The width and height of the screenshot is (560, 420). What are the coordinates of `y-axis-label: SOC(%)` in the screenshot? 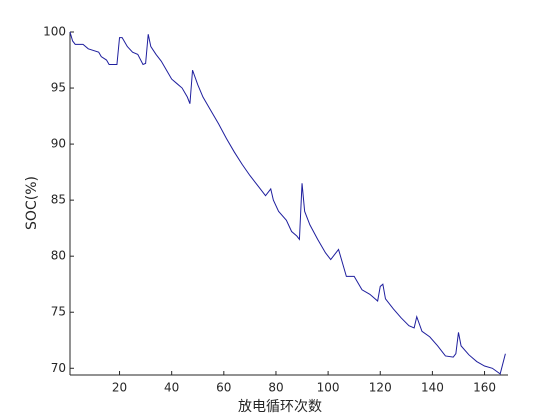 It's located at (32, 203).